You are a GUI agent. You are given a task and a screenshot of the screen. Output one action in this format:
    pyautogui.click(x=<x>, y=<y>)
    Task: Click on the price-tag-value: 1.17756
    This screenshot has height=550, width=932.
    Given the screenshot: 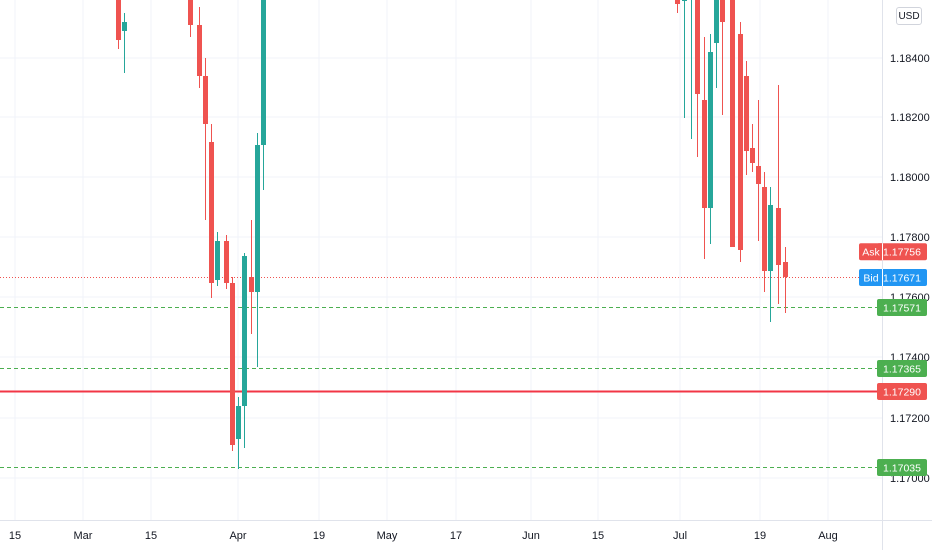 What is the action you would take?
    pyautogui.click(x=902, y=253)
    